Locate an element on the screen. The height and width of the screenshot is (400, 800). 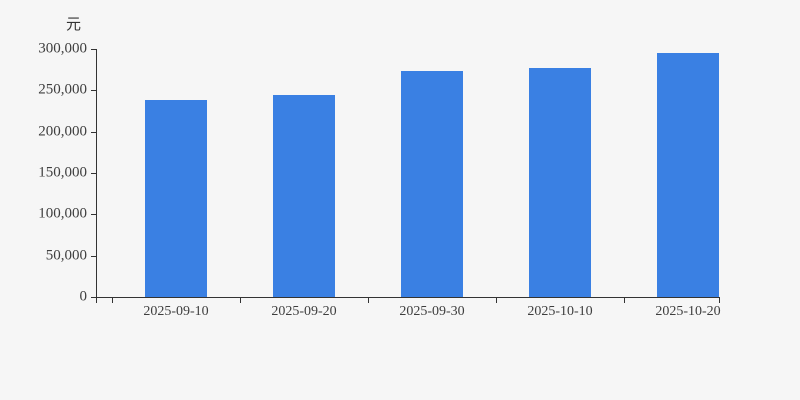
y-axis-unit-label: 元 is located at coordinates (74, 24).